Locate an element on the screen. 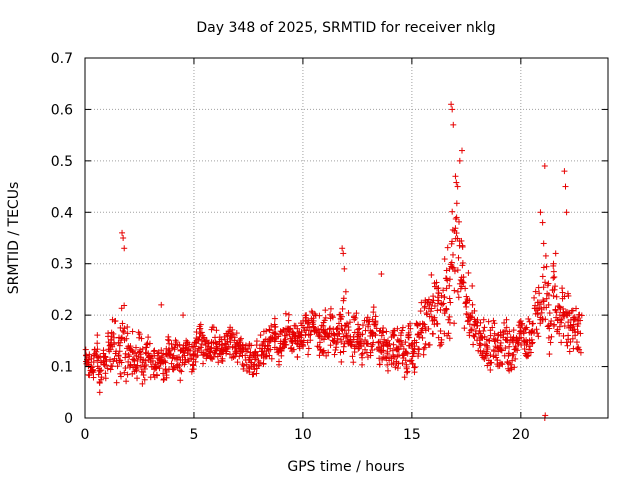 The image size is (640, 480). y-tick-label: 0.6 is located at coordinates (62, 110).